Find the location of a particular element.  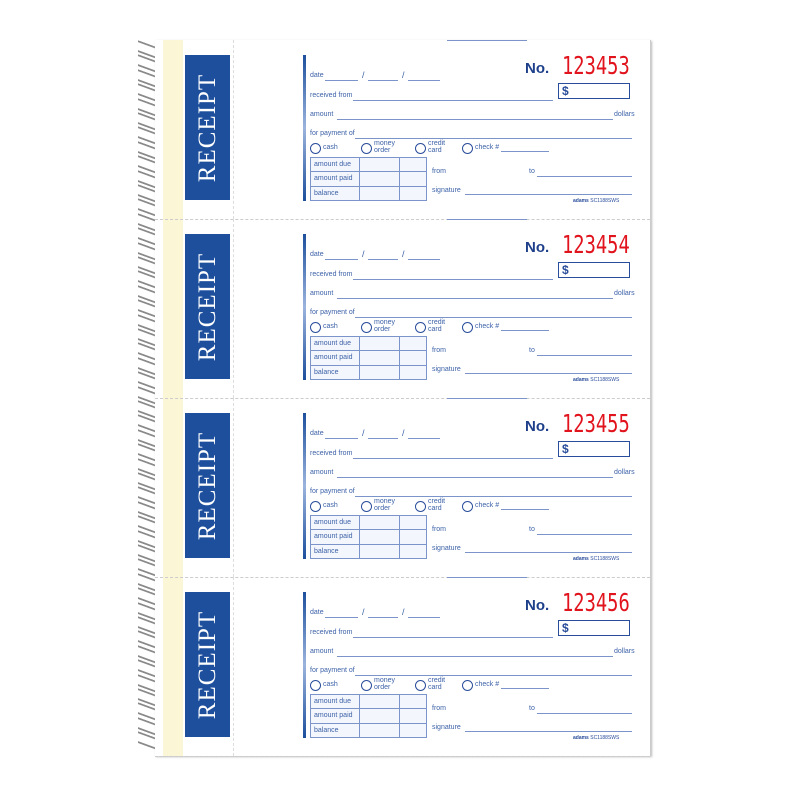

model-number: SC1188SWS is located at coordinates (605, 201).